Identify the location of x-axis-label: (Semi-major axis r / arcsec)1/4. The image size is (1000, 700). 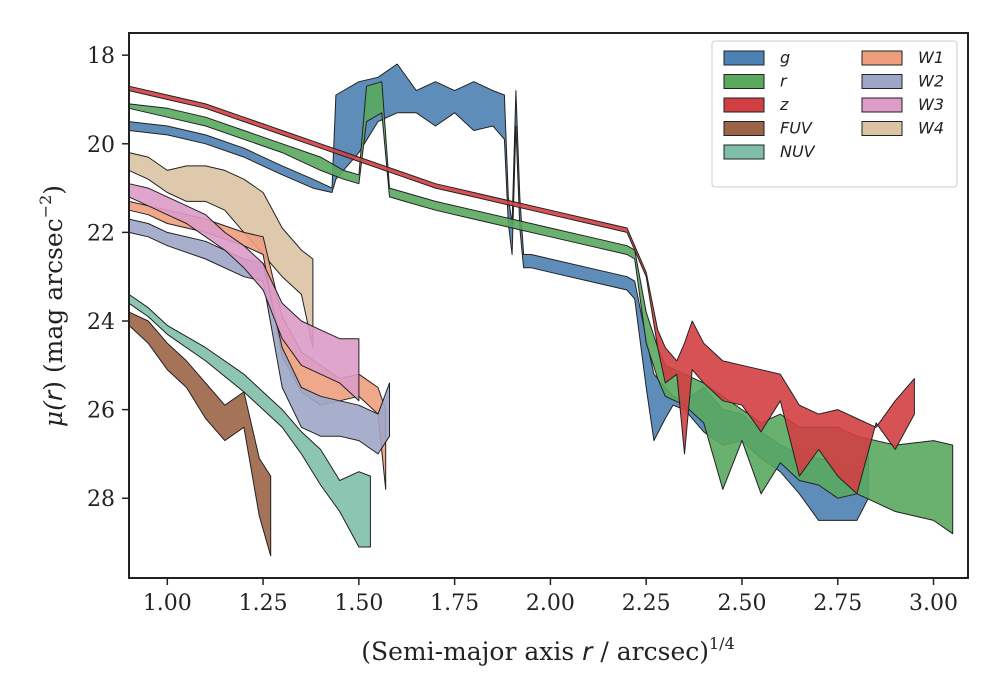
(548, 650).